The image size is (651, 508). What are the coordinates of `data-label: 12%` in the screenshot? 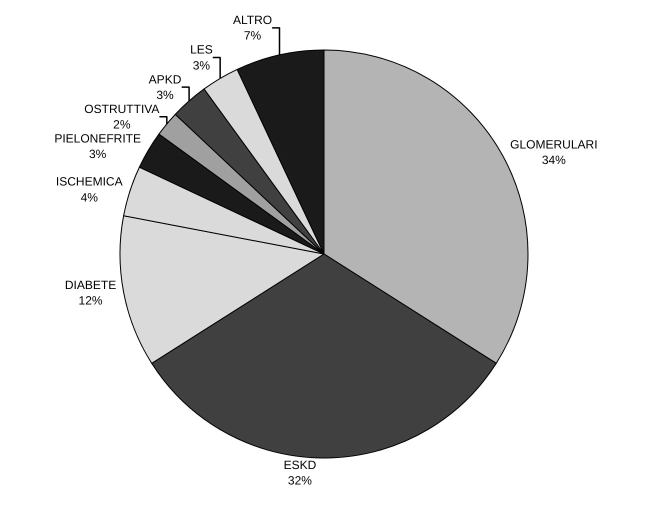 It's located at (90, 301).